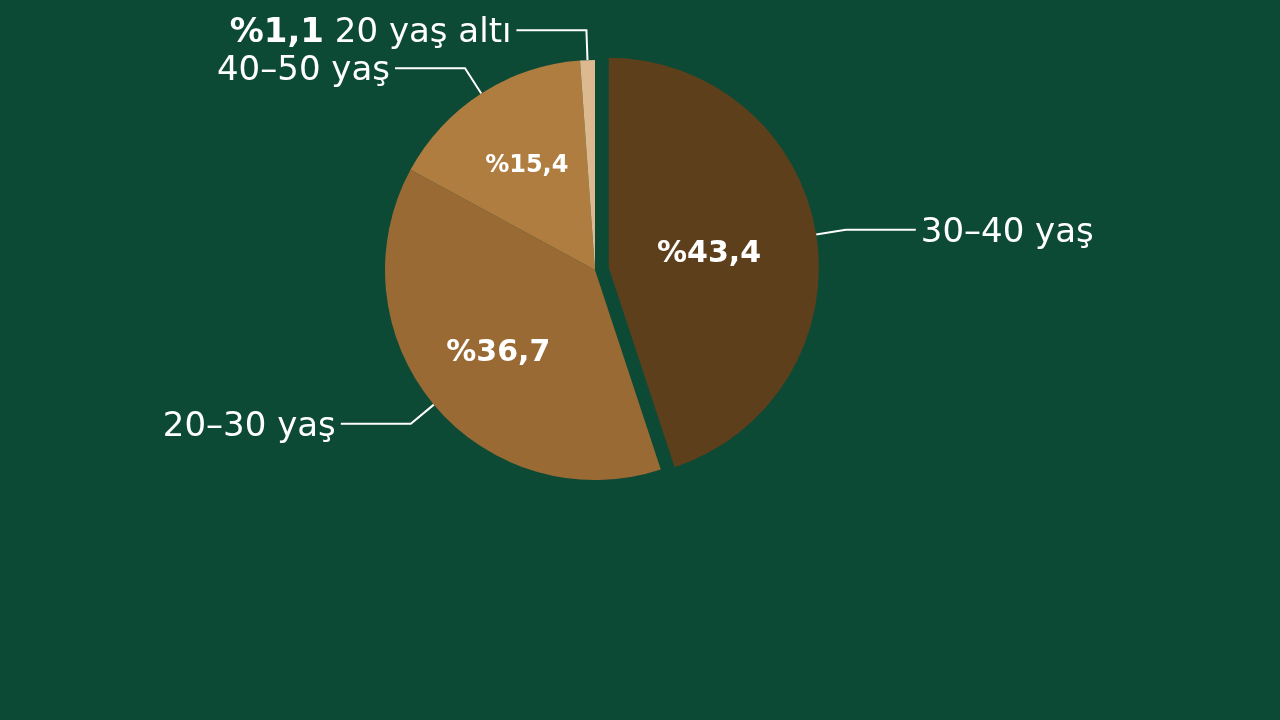 The width and height of the screenshot is (1280, 720). What do you see at coordinates (527, 164) in the screenshot?
I see `data-label: %15,4` at bounding box center [527, 164].